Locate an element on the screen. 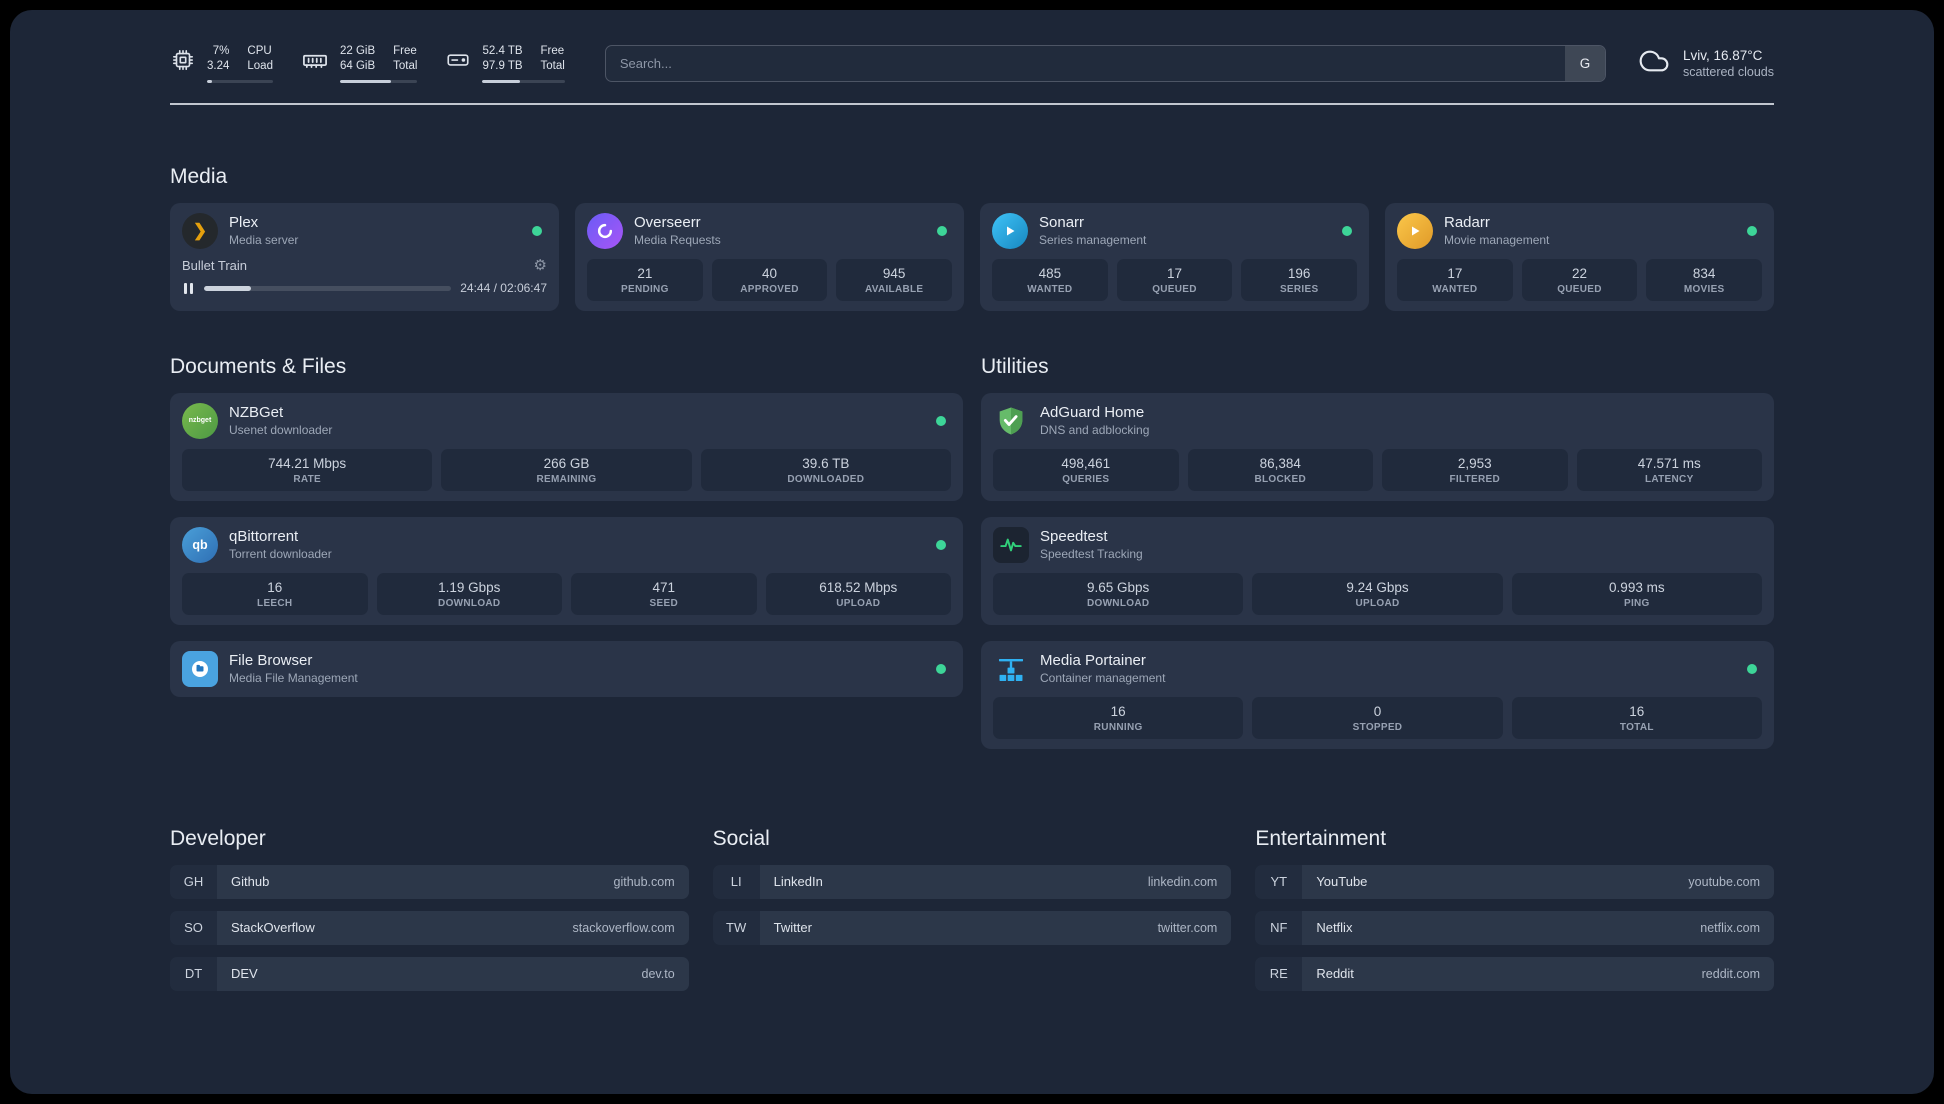 The height and width of the screenshot is (1104, 1944). stat-download: 9.65 Gbps DOWNLOAD is located at coordinates (1118, 593).